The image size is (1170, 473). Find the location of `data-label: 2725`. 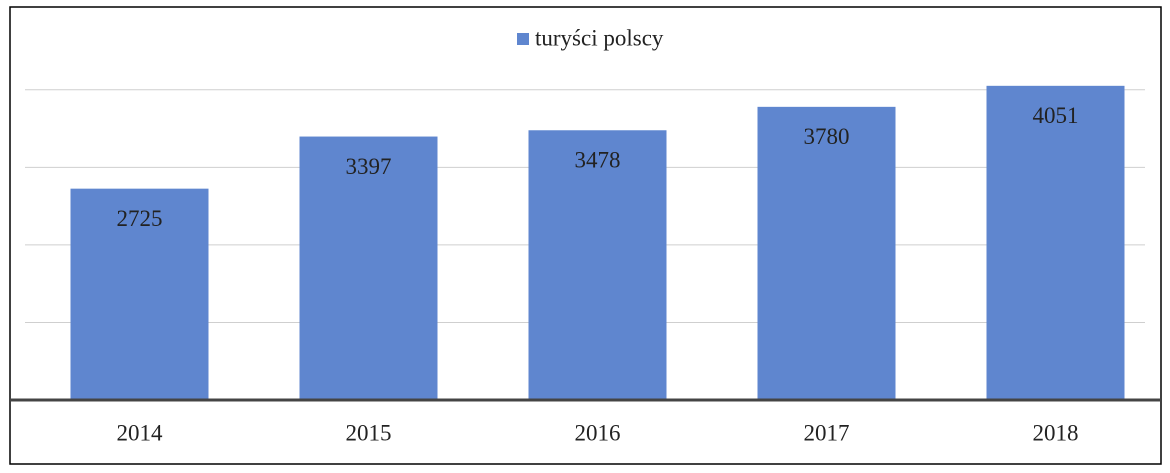

data-label: 2725 is located at coordinates (140, 218).